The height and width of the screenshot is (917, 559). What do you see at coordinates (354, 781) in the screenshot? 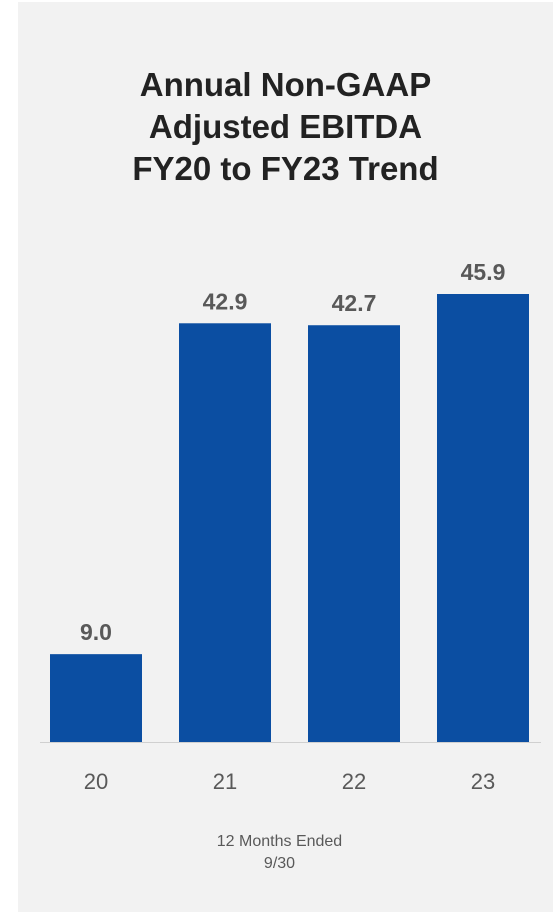
I see `x-tick-label-22: 22` at bounding box center [354, 781].